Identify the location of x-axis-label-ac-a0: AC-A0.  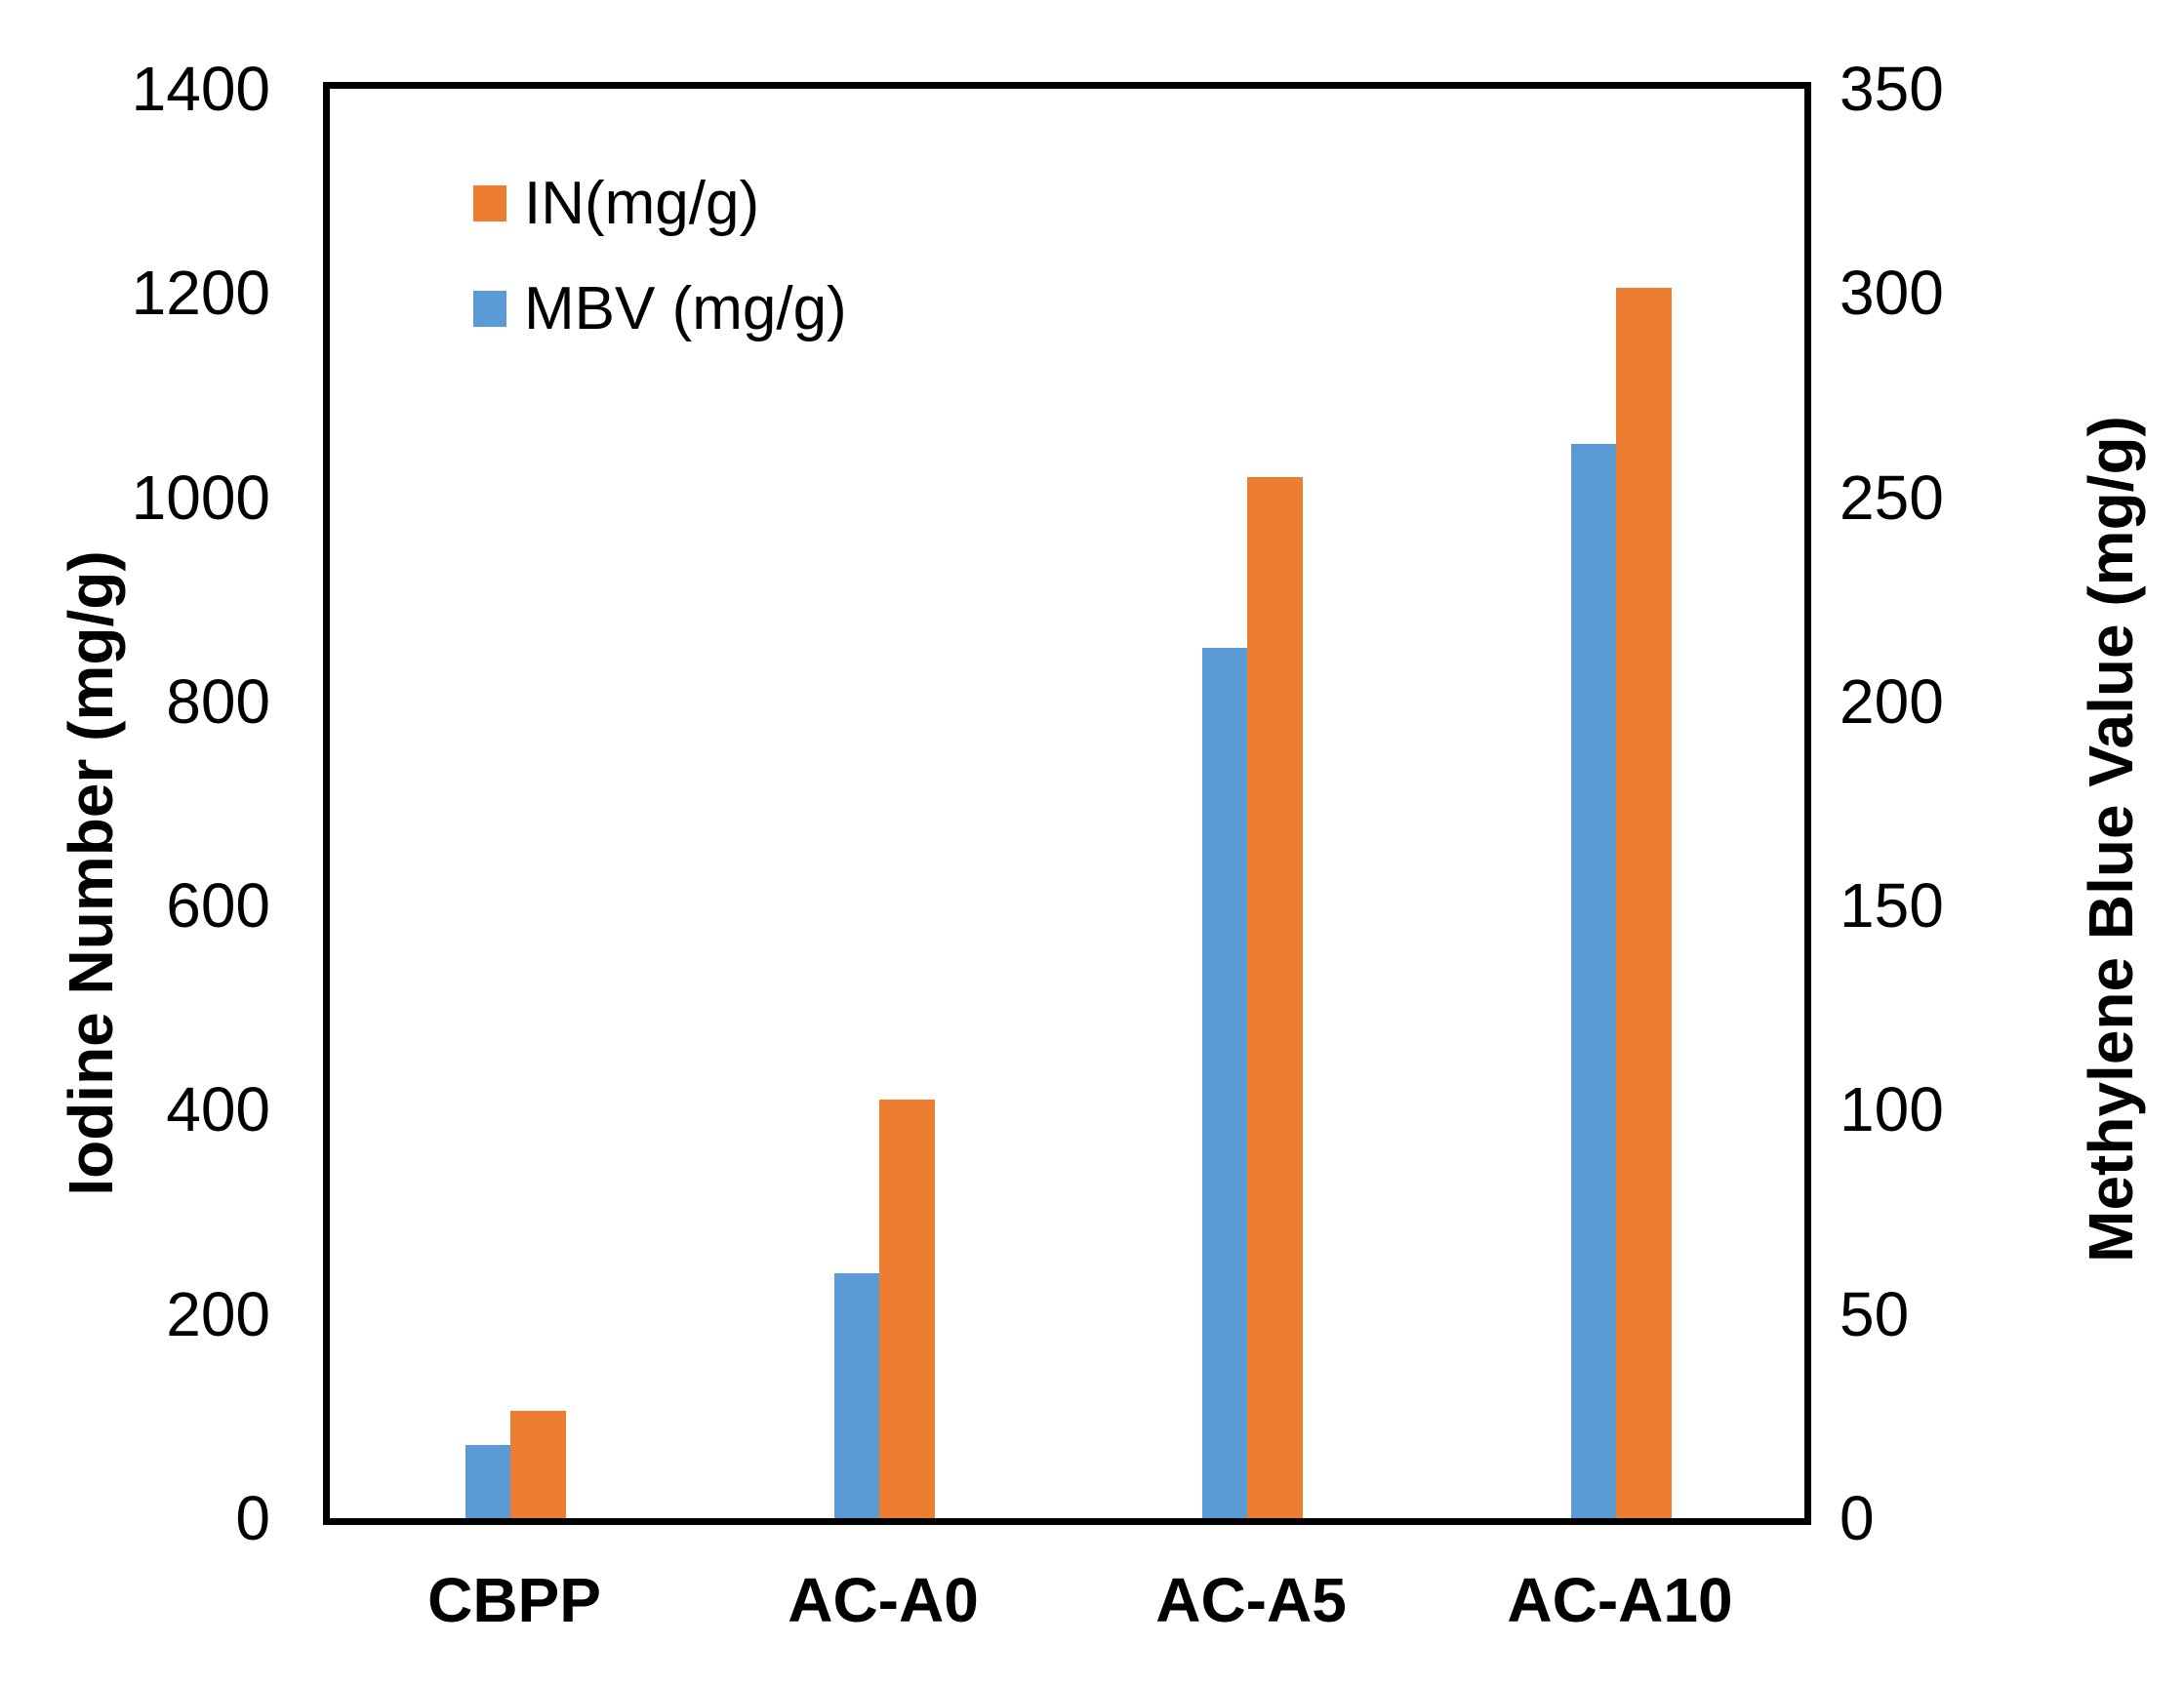
(883, 1600).